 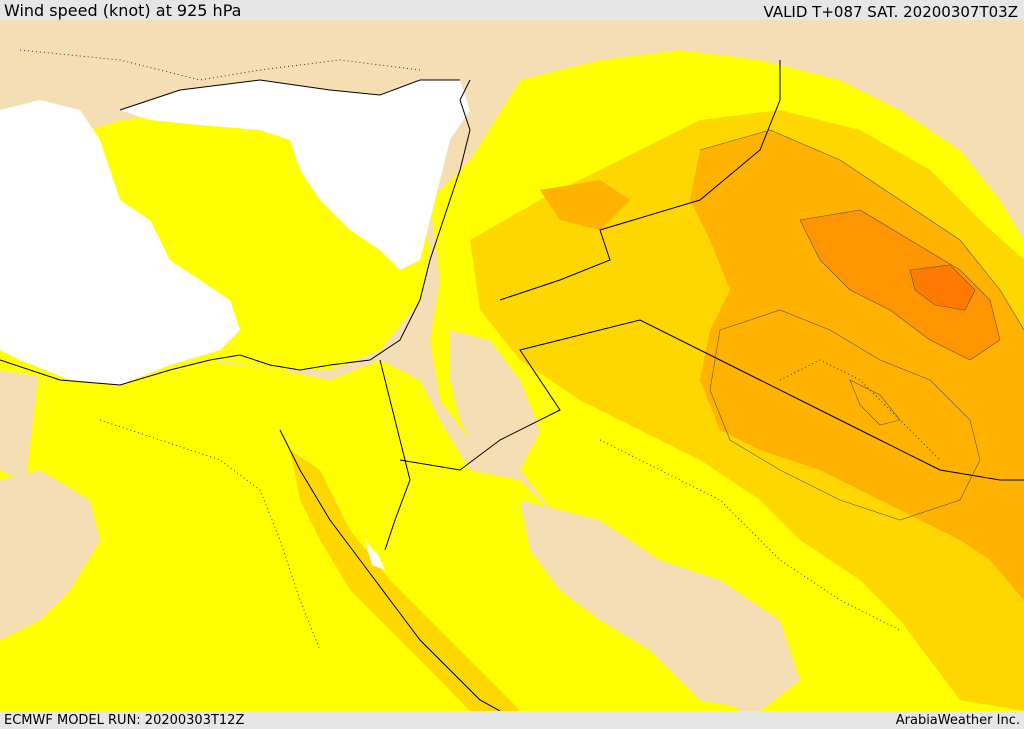 What do you see at coordinates (660, 605) in the screenshot?
I see `calm-lobe-hejaz` at bounding box center [660, 605].